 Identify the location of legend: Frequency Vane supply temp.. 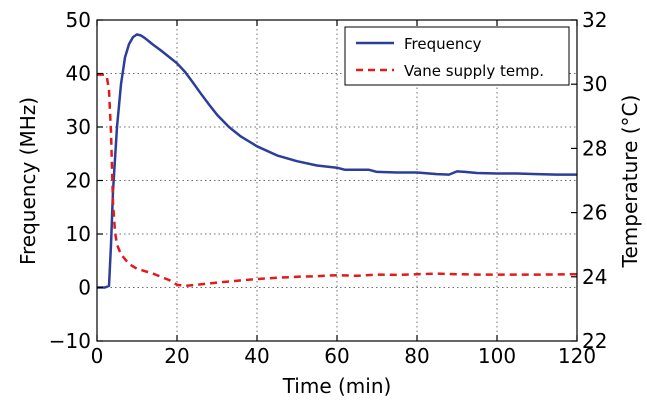
(457, 56).